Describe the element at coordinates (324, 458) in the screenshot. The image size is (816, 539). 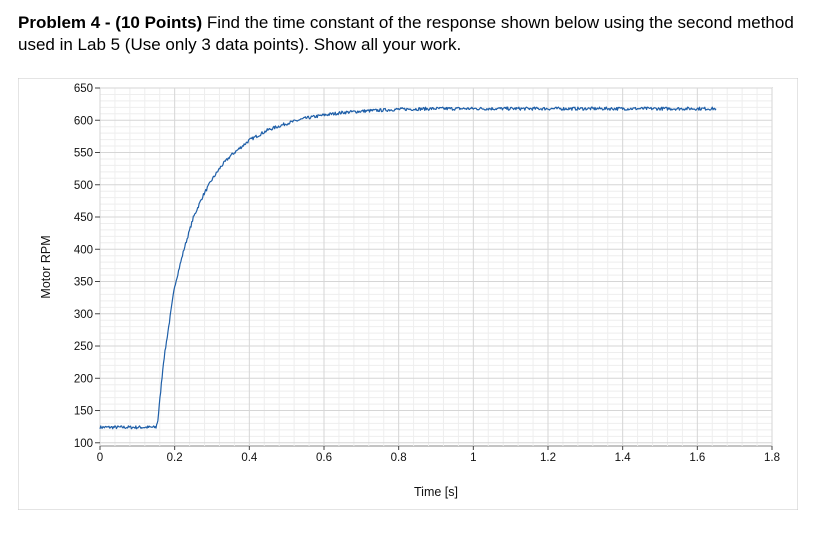
I see `x-tick-label: 0.6` at that location.